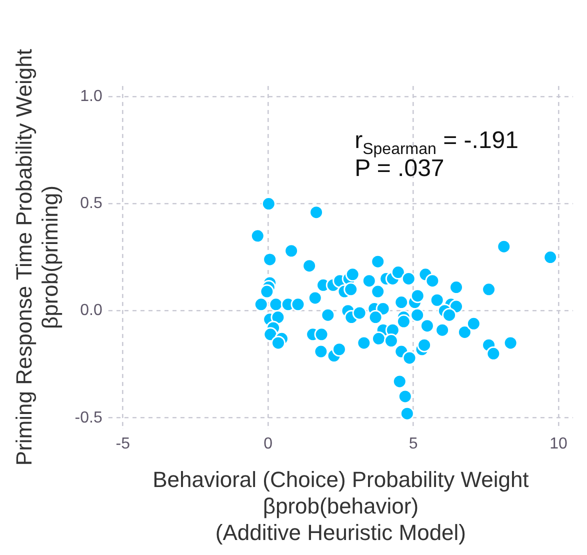 The width and height of the screenshot is (587, 555). Describe the element at coordinates (413, 444) in the screenshot. I see `x-tick-label: 5` at that location.